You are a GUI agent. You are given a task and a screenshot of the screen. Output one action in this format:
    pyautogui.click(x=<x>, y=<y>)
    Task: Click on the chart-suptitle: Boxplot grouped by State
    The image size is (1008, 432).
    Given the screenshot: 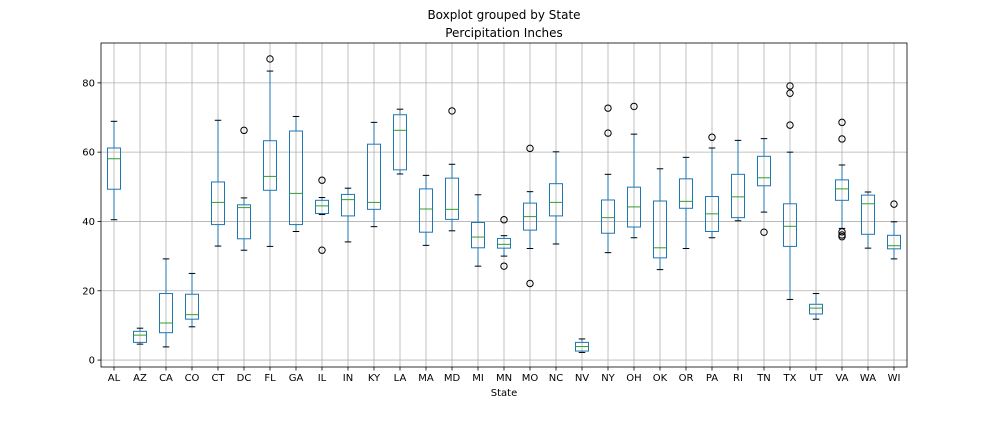 What is the action you would take?
    pyautogui.click(x=503, y=15)
    